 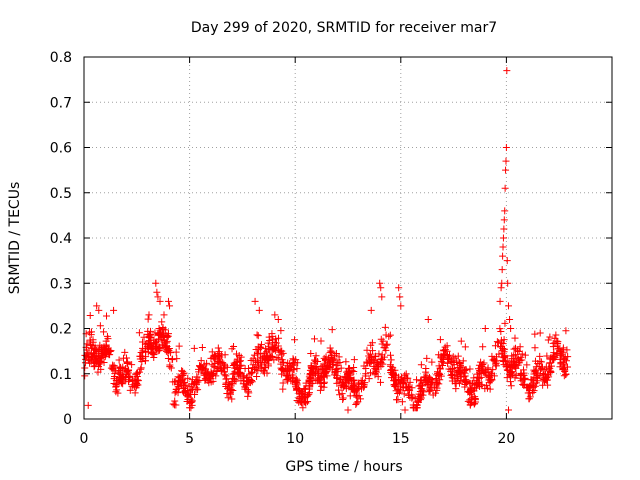 I want to click on y-tick-label: 0.1, so click(x=61, y=375).